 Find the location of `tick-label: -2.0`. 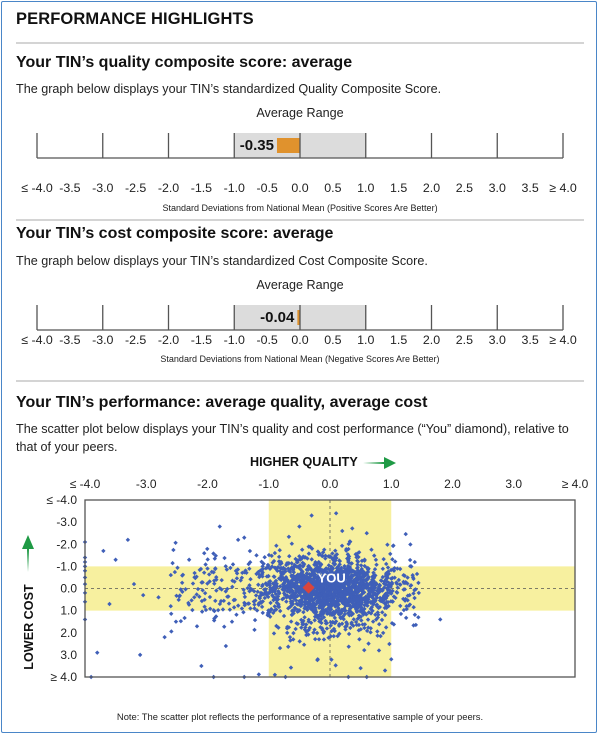

tick-label: -2.0 is located at coordinates (168, 340).